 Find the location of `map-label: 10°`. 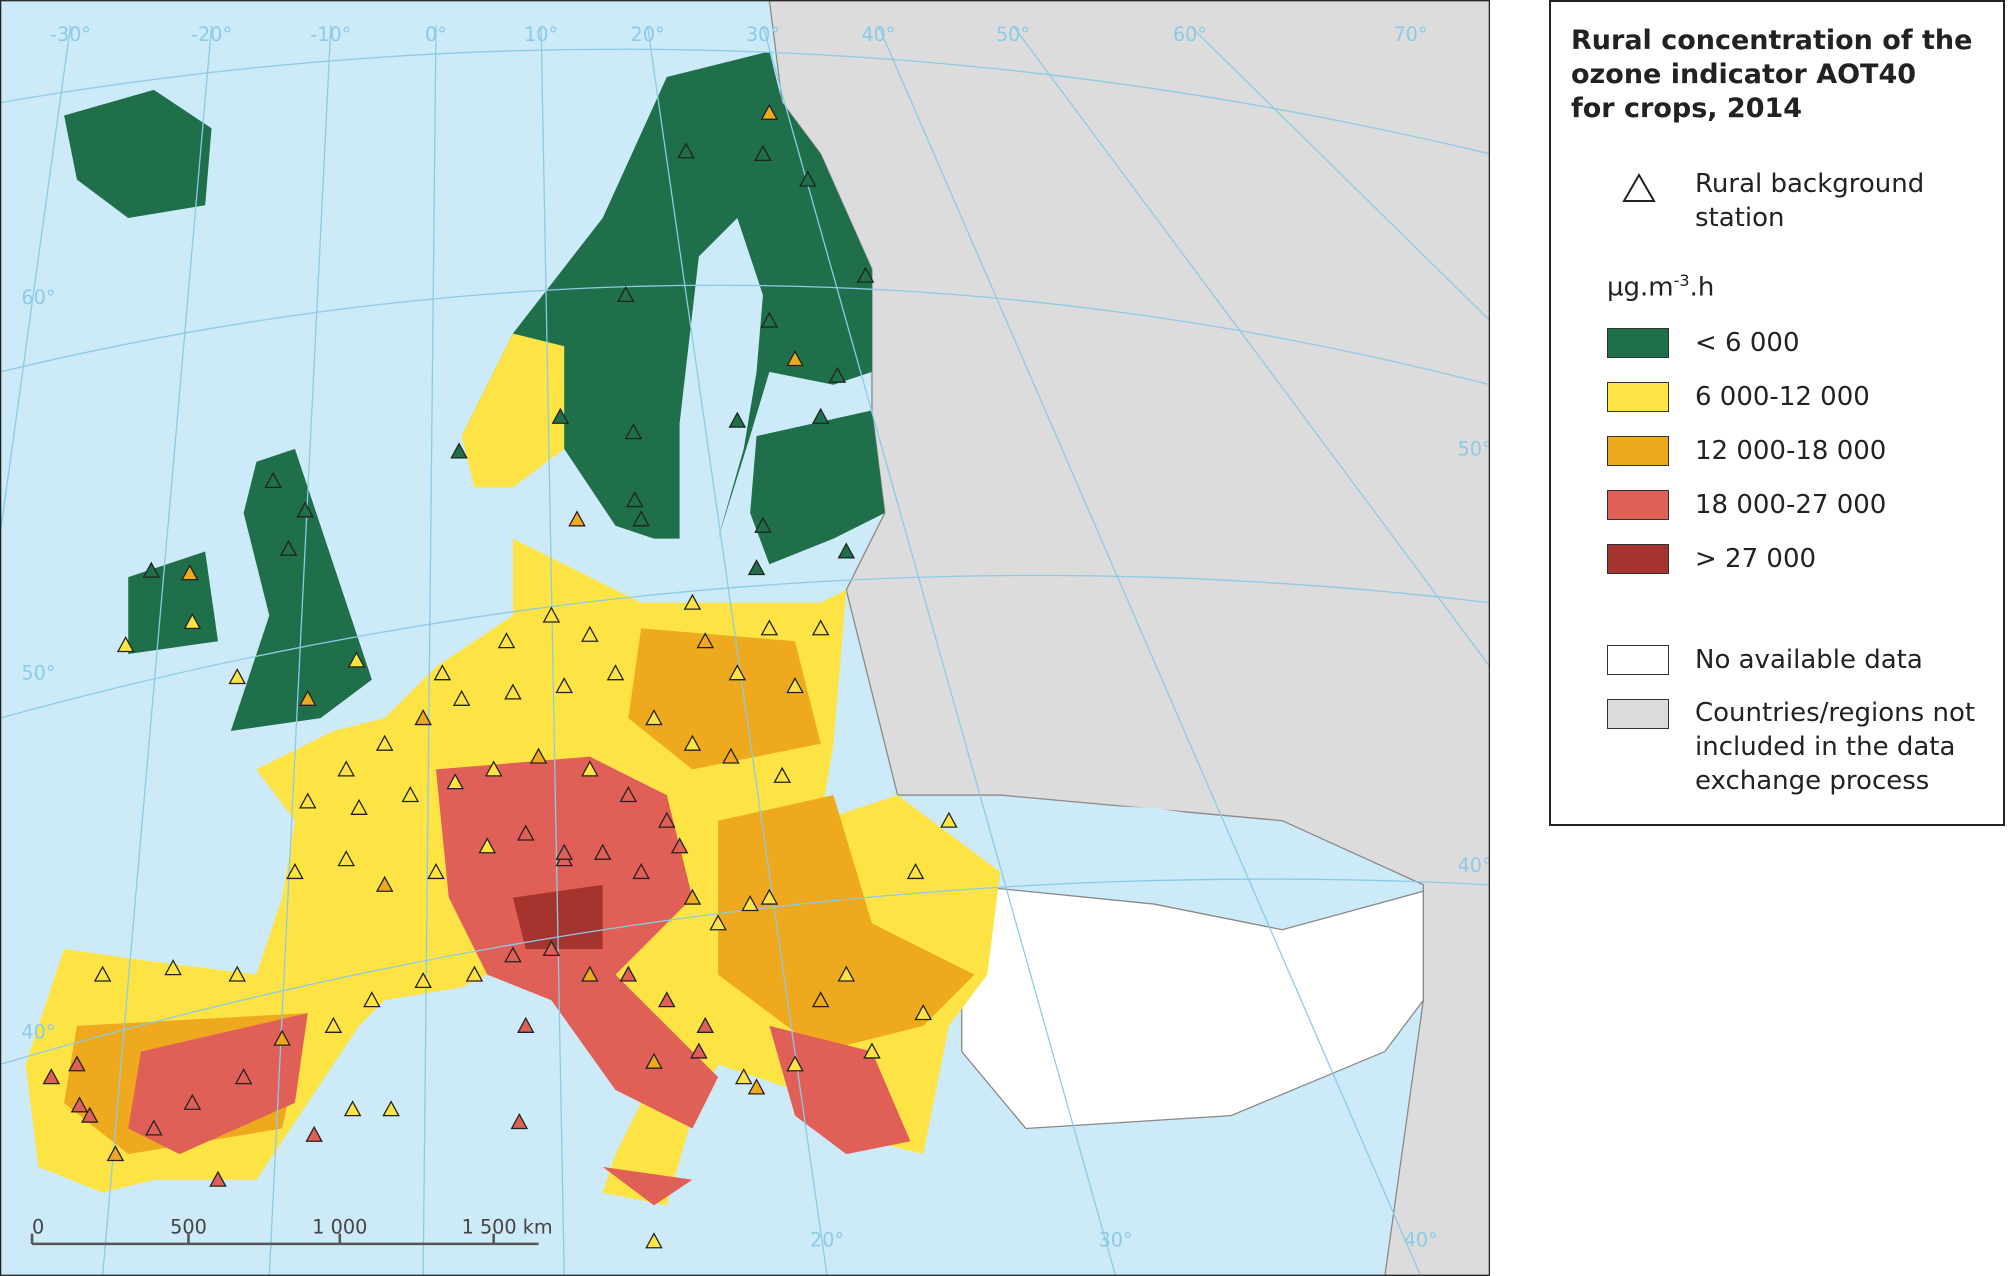

map-label: 10° is located at coordinates (541, 34).